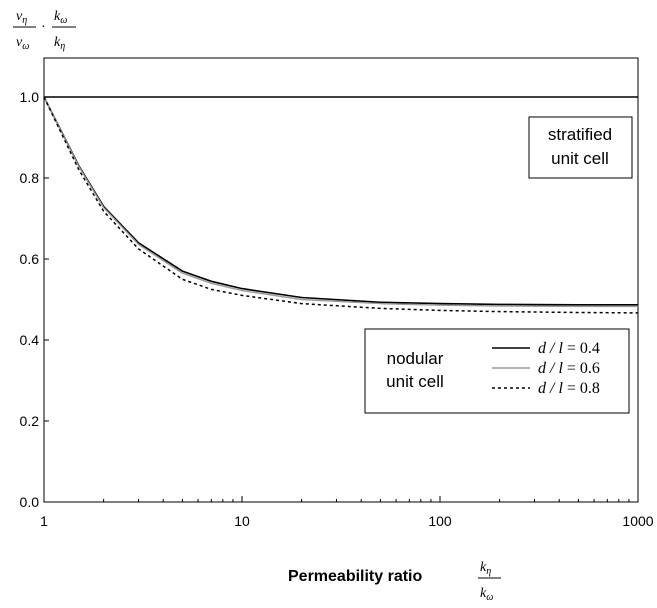 Image resolution: width=657 pixels, height=608 pixels. What do you see at coordinates (30, 340) in the screenshot?
I see `y-tick-label: 0.4` at bounding box center [30, 340].